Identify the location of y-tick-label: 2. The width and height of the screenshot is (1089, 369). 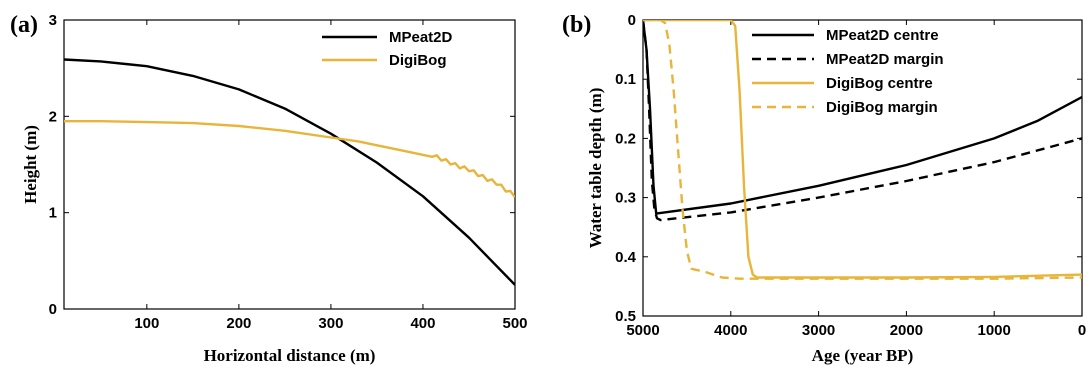
(53, 116).